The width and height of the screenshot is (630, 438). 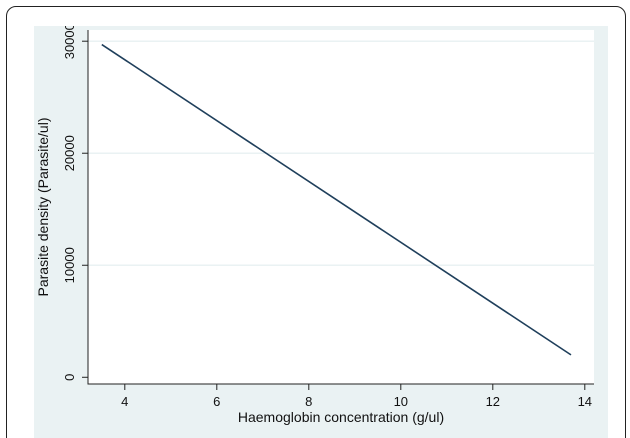 I want to click on x-tick-label: 8, so click(x=308, y=401).